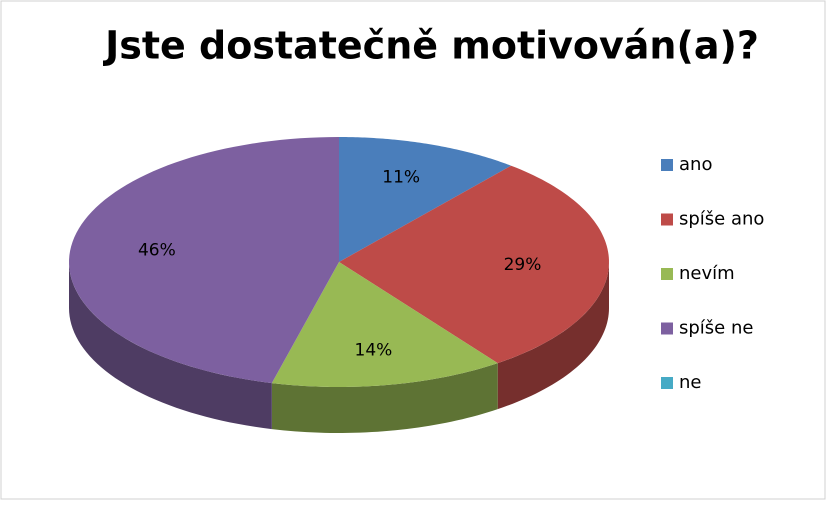 The width and height of the screenshot is (827, 505). What do you see at coordinates (721, 219) in the screenshot?
I see `legend-label: spíše ano` at bounding box center [721, 219].